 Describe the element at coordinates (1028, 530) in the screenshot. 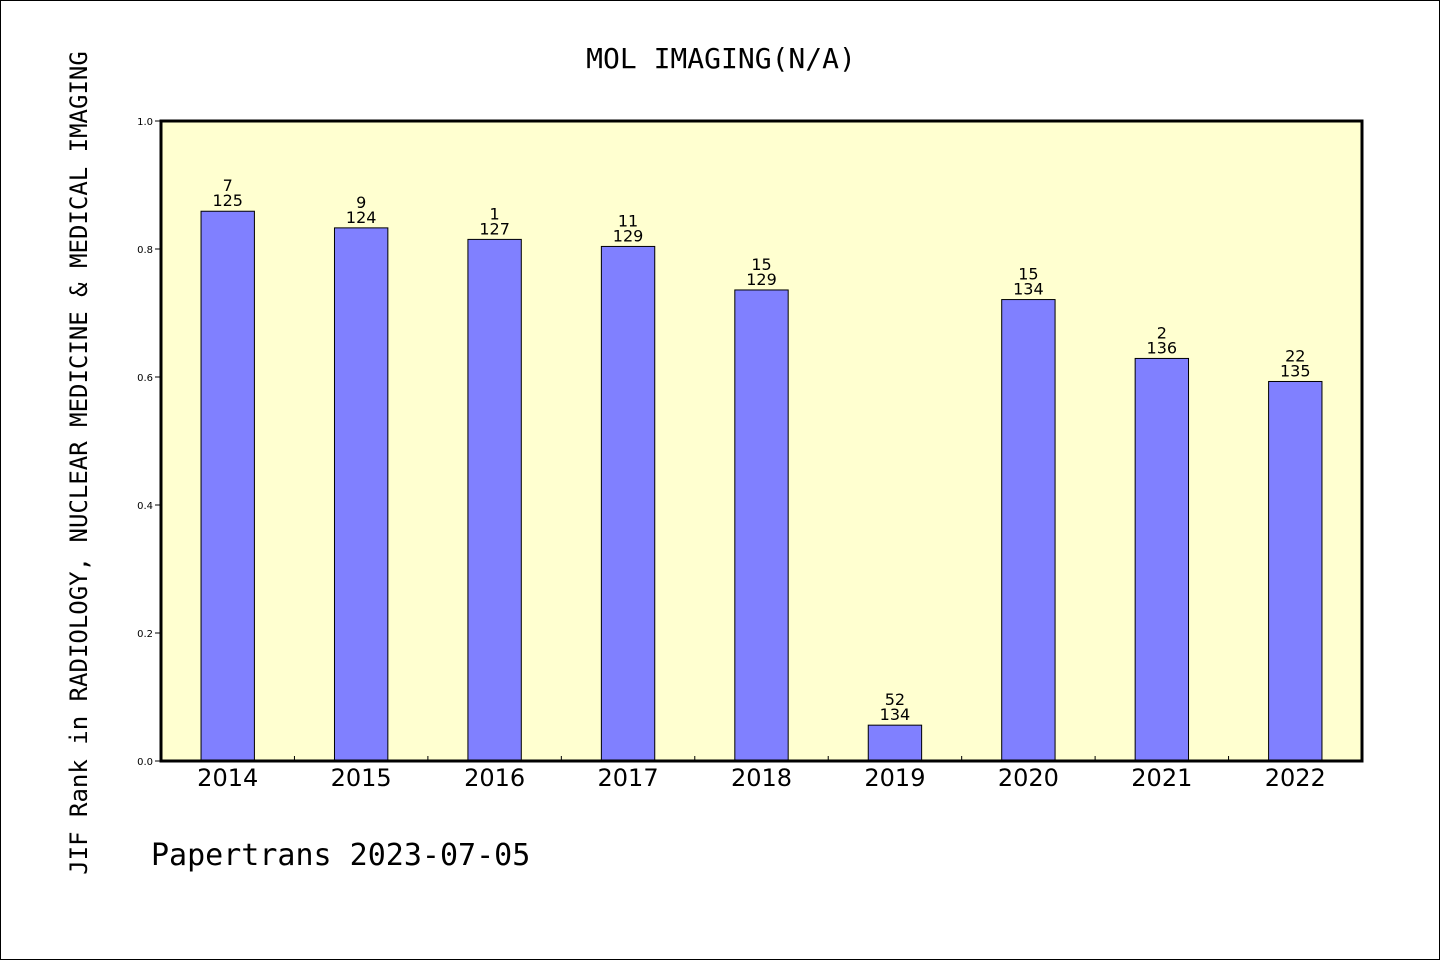

I see `bar-2020` at that location.